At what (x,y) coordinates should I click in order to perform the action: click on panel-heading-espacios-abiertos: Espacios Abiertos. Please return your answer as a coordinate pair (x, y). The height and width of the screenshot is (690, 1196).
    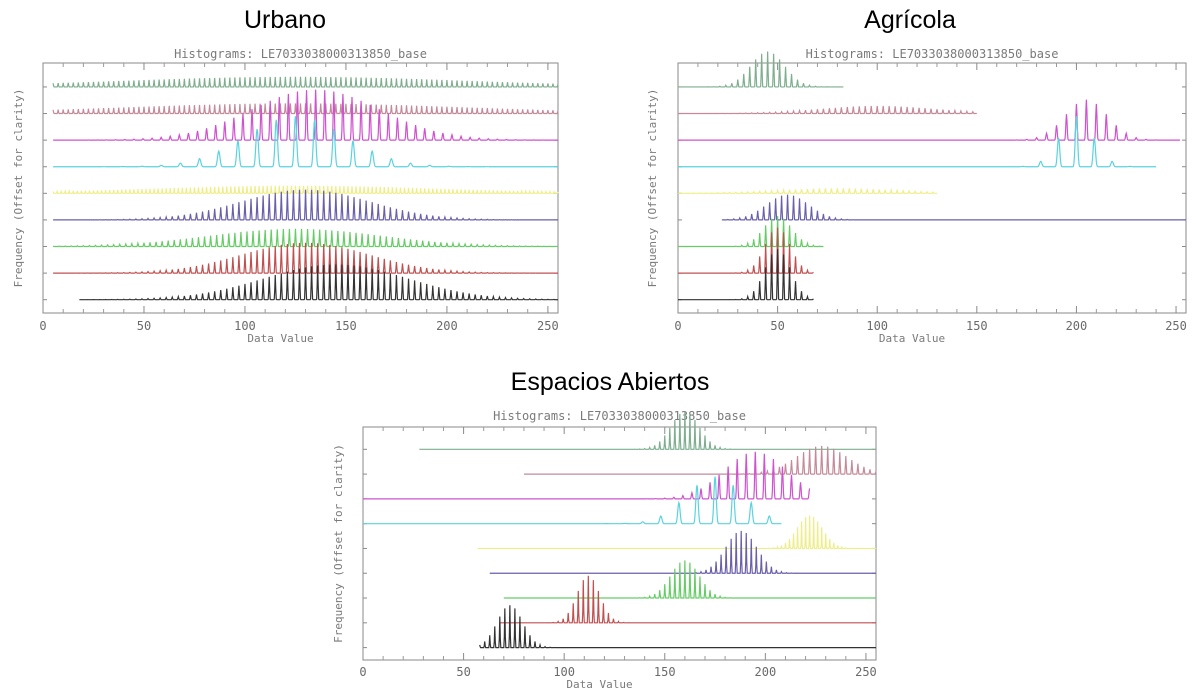
    Looking at the image, I should click on (610, 382).